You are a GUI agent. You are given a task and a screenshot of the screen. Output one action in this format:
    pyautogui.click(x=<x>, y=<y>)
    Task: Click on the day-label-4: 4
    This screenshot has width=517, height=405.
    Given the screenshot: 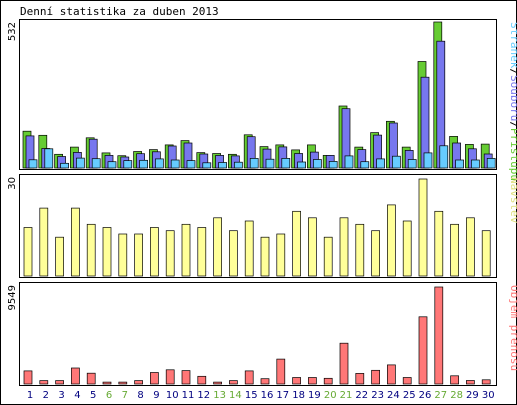 What is the action you would take?
    pyautogui.click(x=77, y=395)
    